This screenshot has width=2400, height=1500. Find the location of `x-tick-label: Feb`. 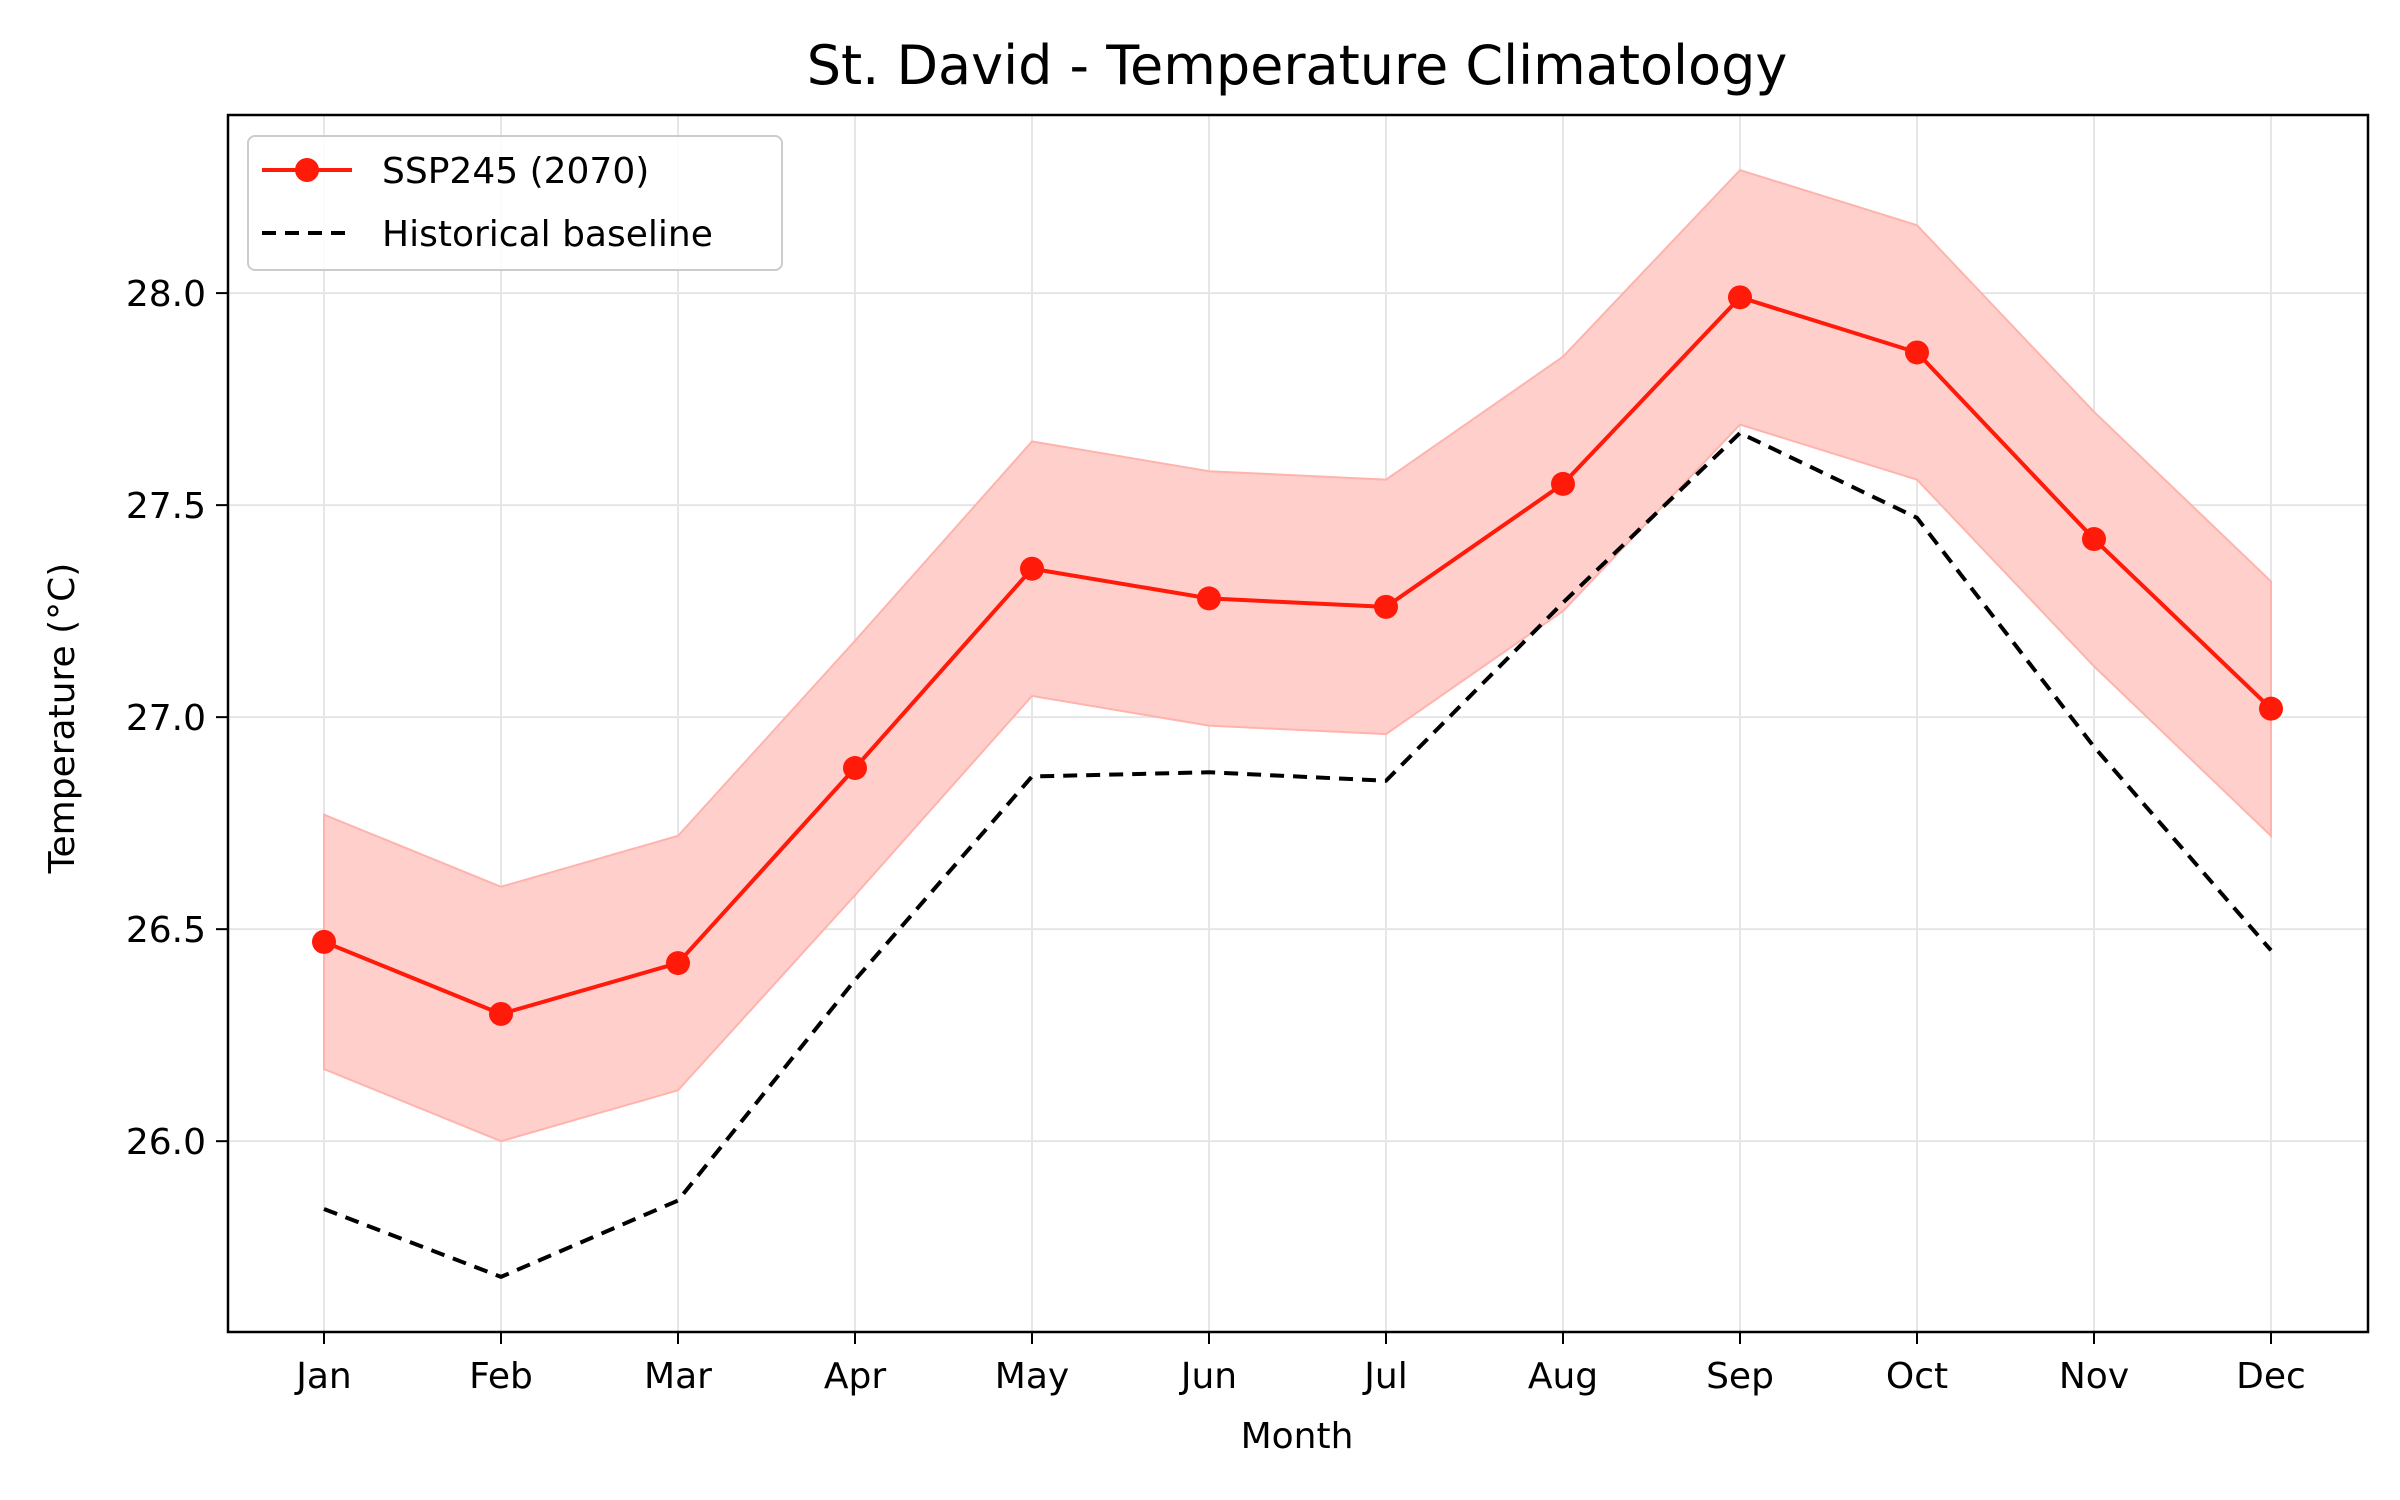

x-tick-label: Feb is located at coordinates (501, 1376).